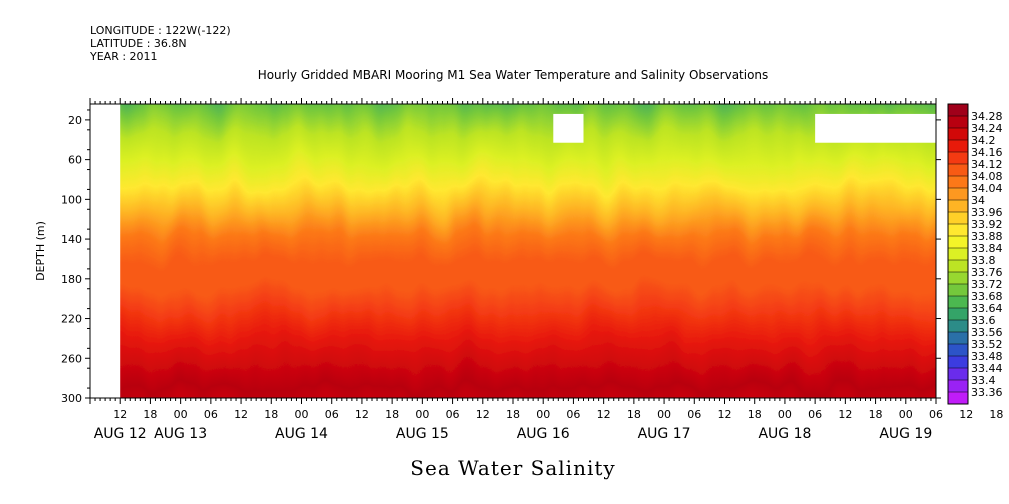  Describe the element at coordinates (40, 251) in the screenshot. I see `y-axis-label: DEPTH (m)` at that location.